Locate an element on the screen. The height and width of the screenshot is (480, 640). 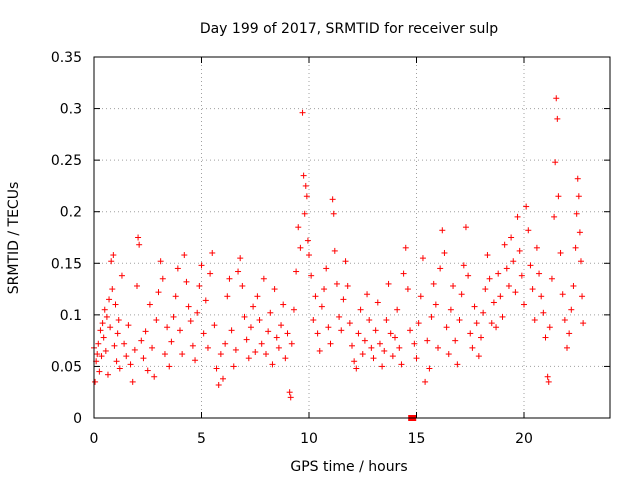
y-tick-label: 0.15 is located at coordinates (66, 264).